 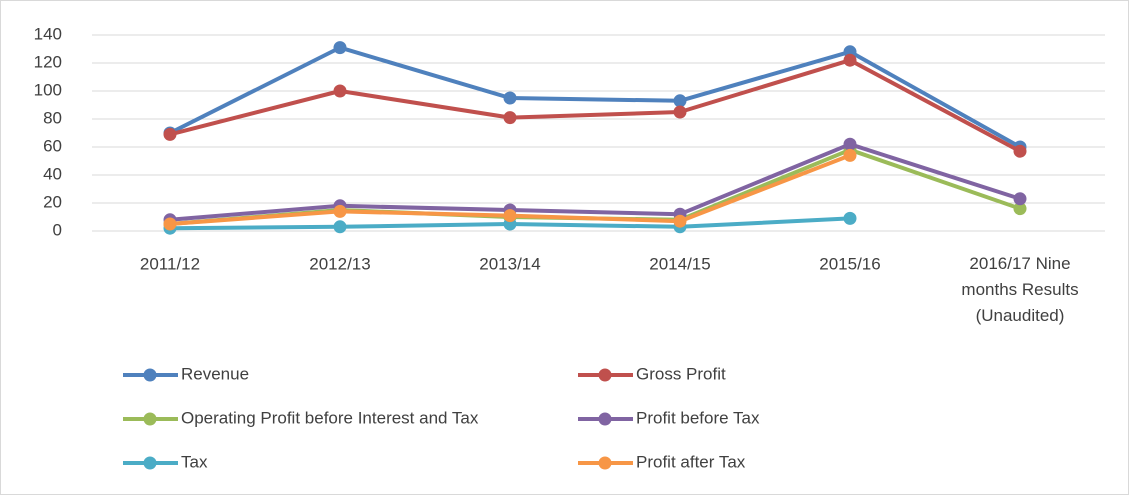 I want to click on y-tick-label: 60, so click(x=52, y=145).